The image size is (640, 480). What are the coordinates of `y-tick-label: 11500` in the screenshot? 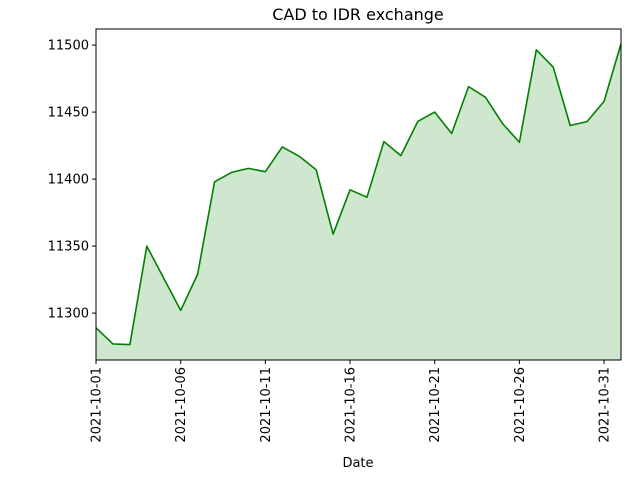 It's located at (68, 46).